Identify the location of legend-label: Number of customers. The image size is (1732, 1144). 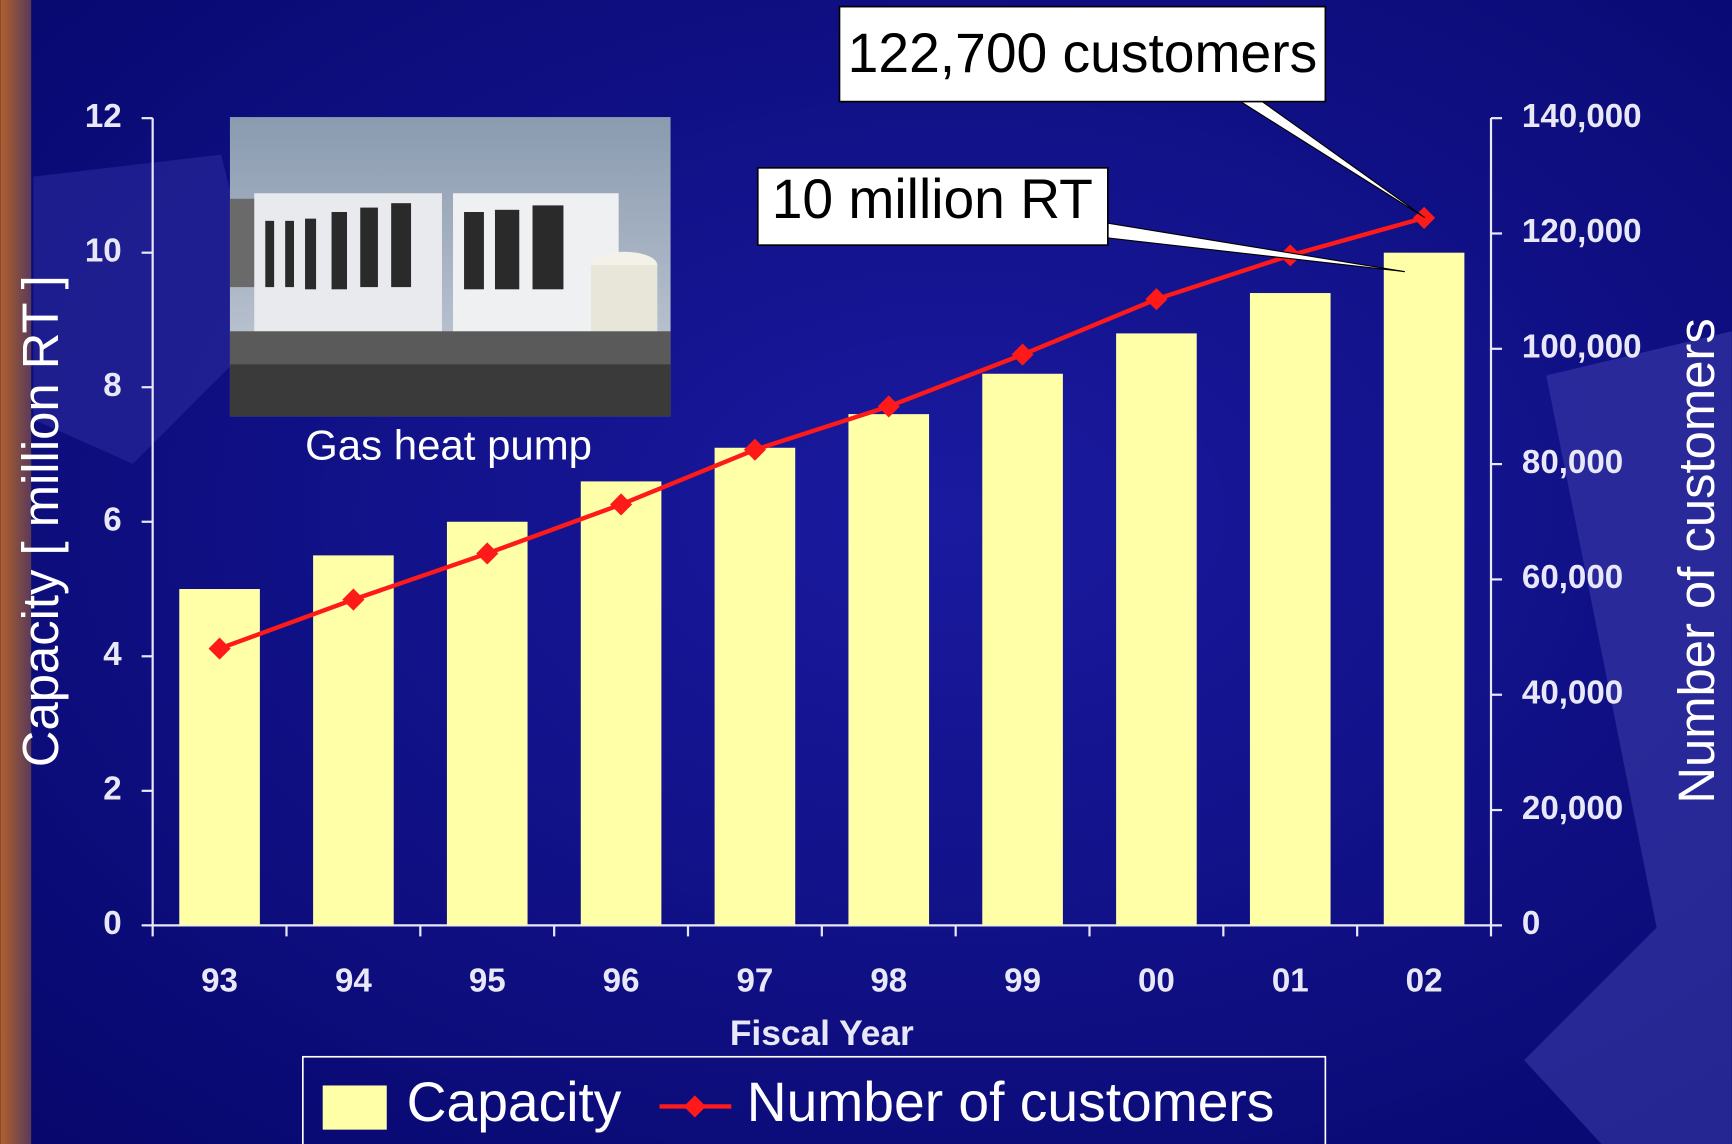
(1011, 1102).